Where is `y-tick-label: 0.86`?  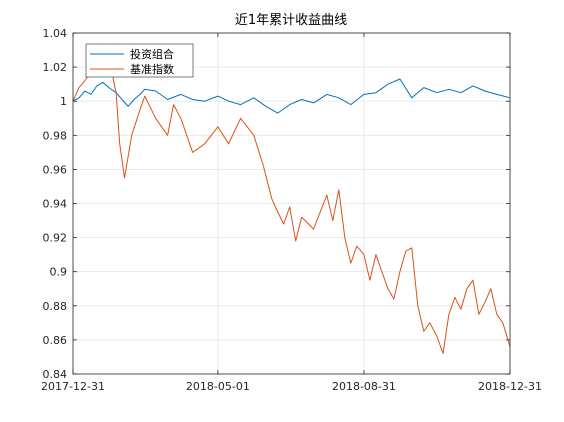
y-tick-label: 0.86 is located at coordinates (55, 340).